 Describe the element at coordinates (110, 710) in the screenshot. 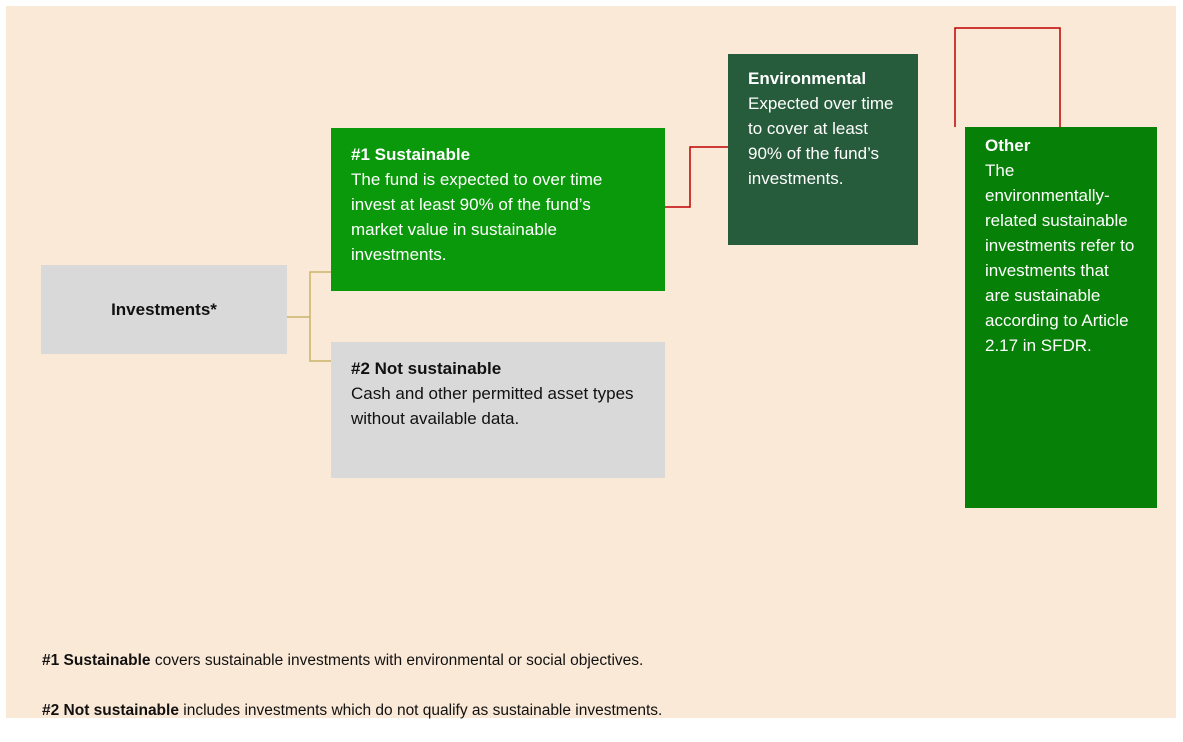

I see `note-bold: #2 Not sustainable` at that location.